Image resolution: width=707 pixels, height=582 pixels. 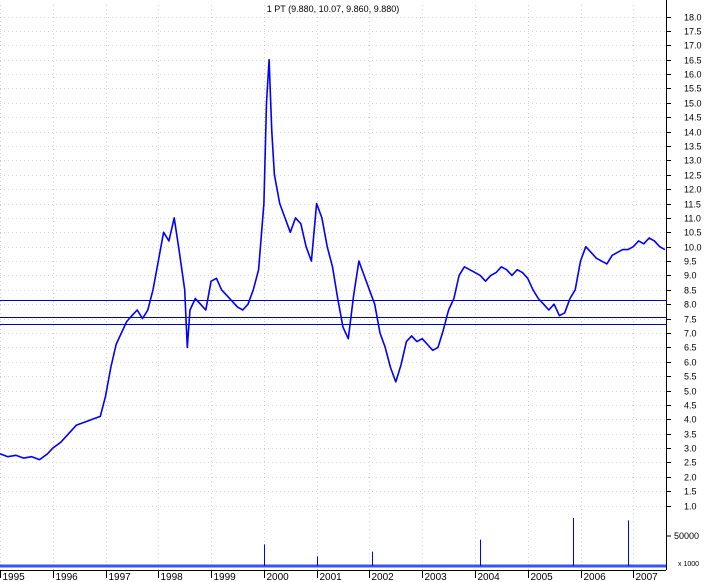 I want to click on y-tick-label: 1.0, so click(x=690, y=507).